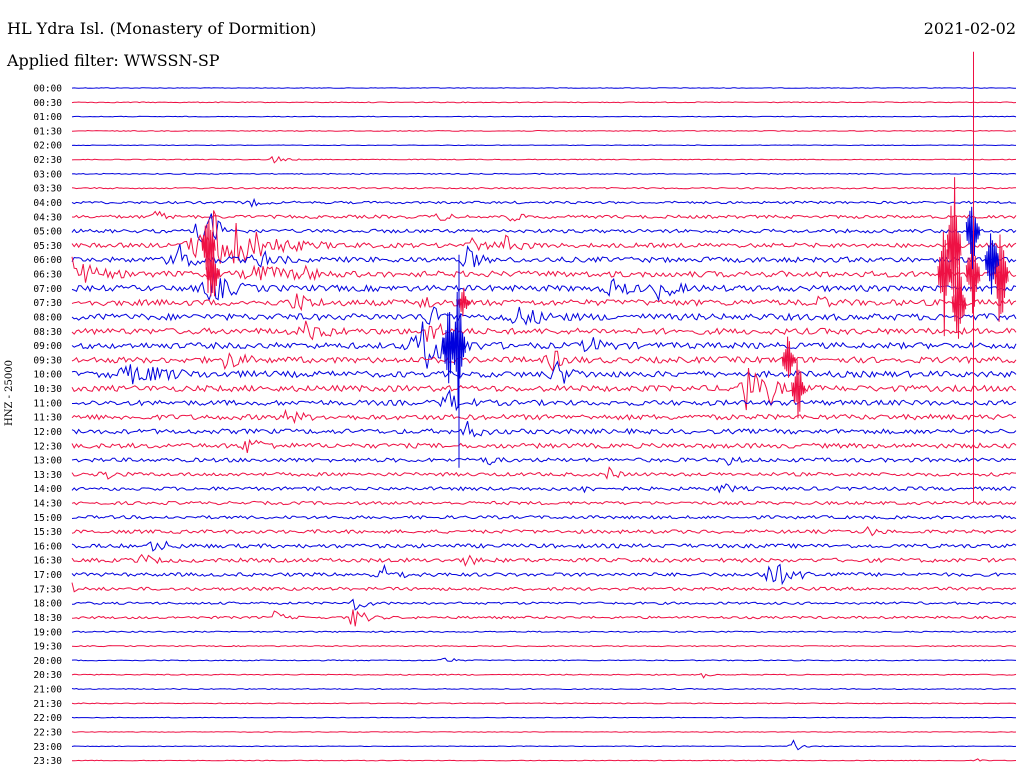 This screenshot has height=780, width=1024. Describe the element at coordinates (47, 690) in the screenshot. I see `trace-time-label: 21:00` at that location.